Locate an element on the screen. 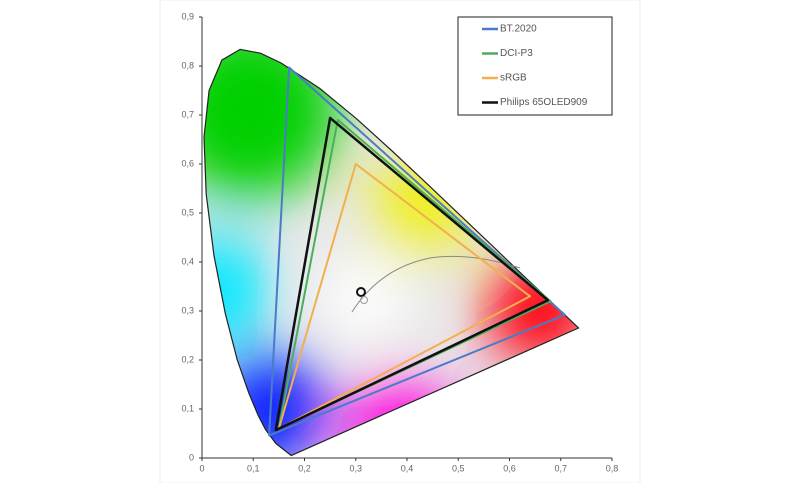  legend-box is located at coordinates (535, 66).